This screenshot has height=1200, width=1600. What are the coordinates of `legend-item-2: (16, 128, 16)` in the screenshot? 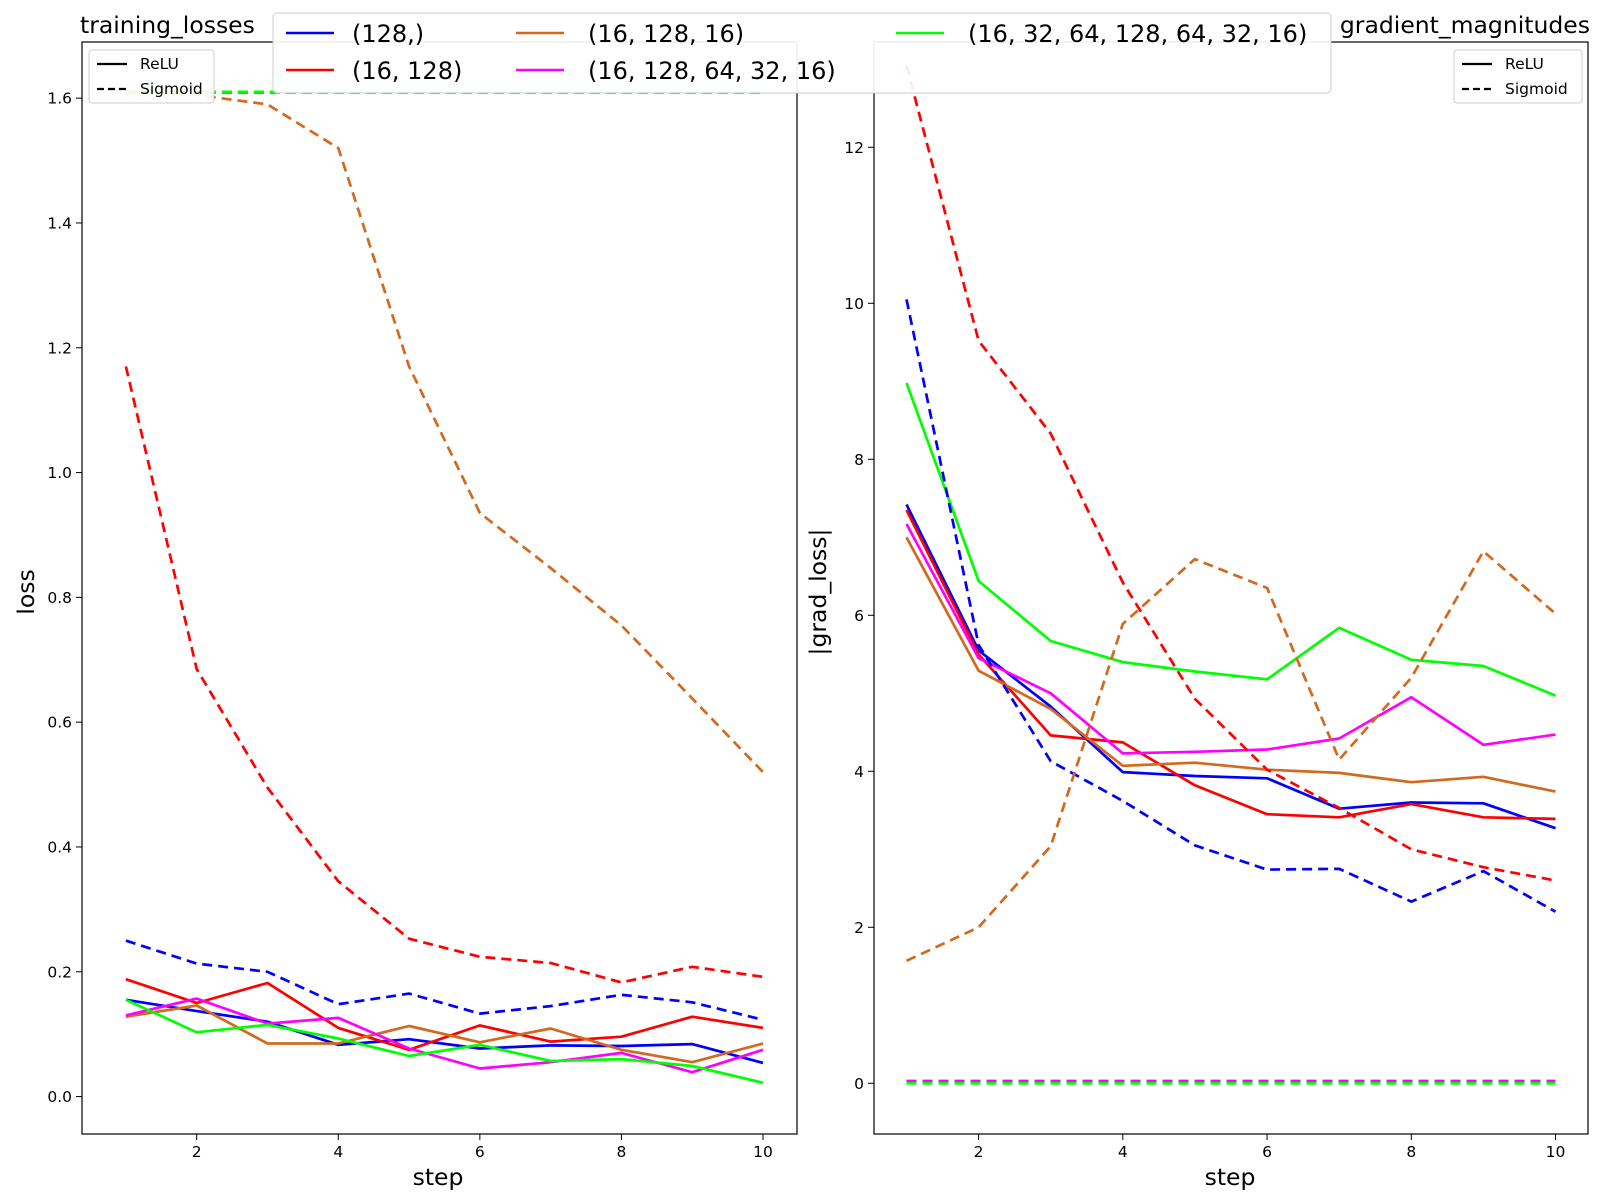 It's located at (630, 34).